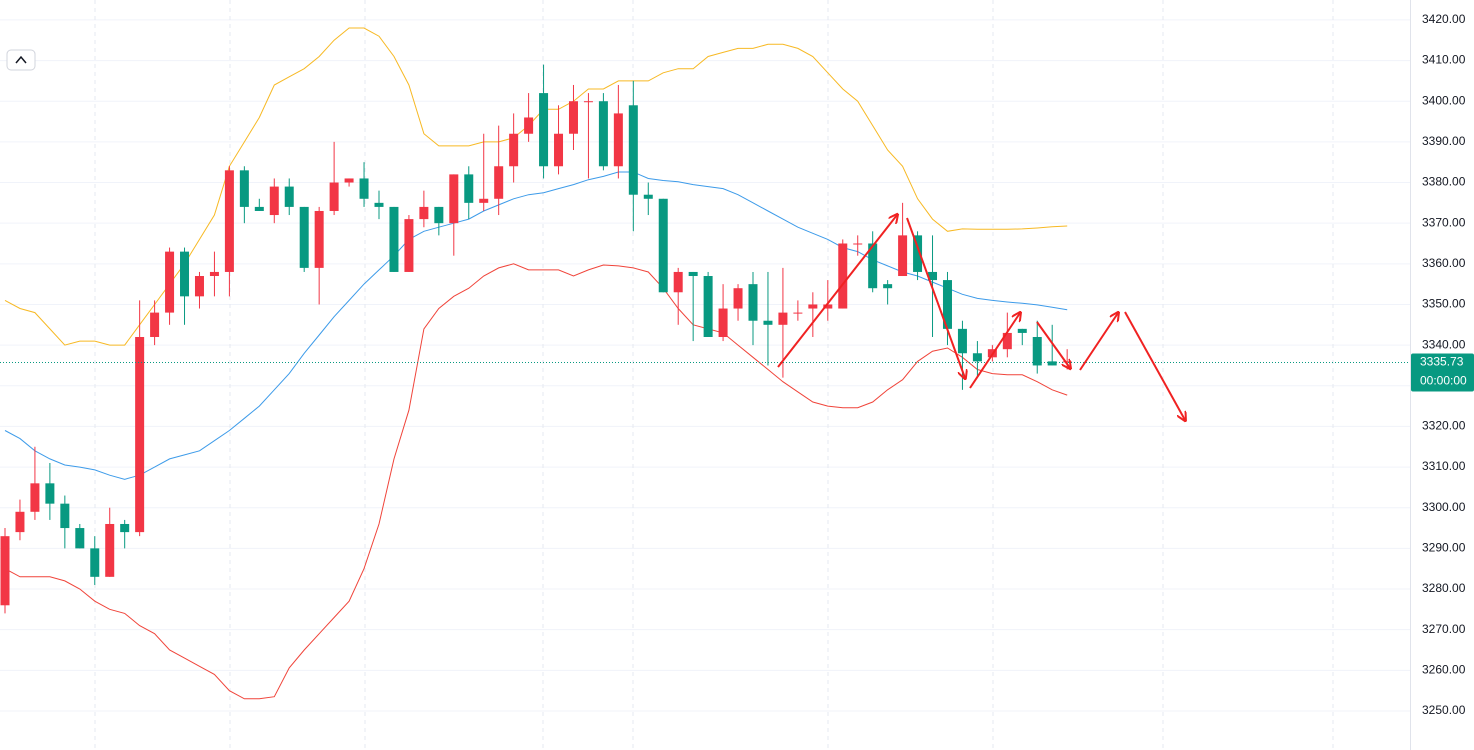  Describe the element at coordinates (1444, 100) in the screenshot. I see `y-tick-label: 3400.00` at that location.